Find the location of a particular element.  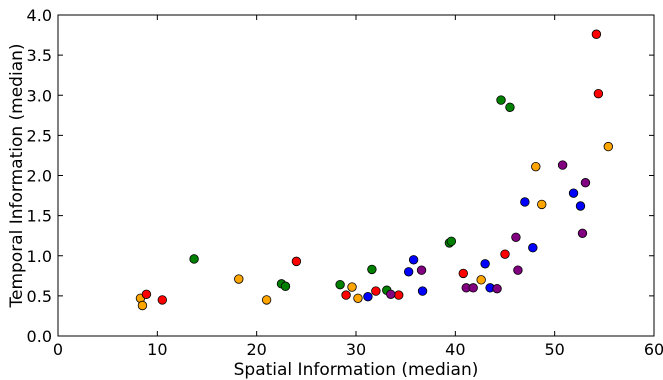

x-tick-label: 10 is located at coordinates (157, 349).